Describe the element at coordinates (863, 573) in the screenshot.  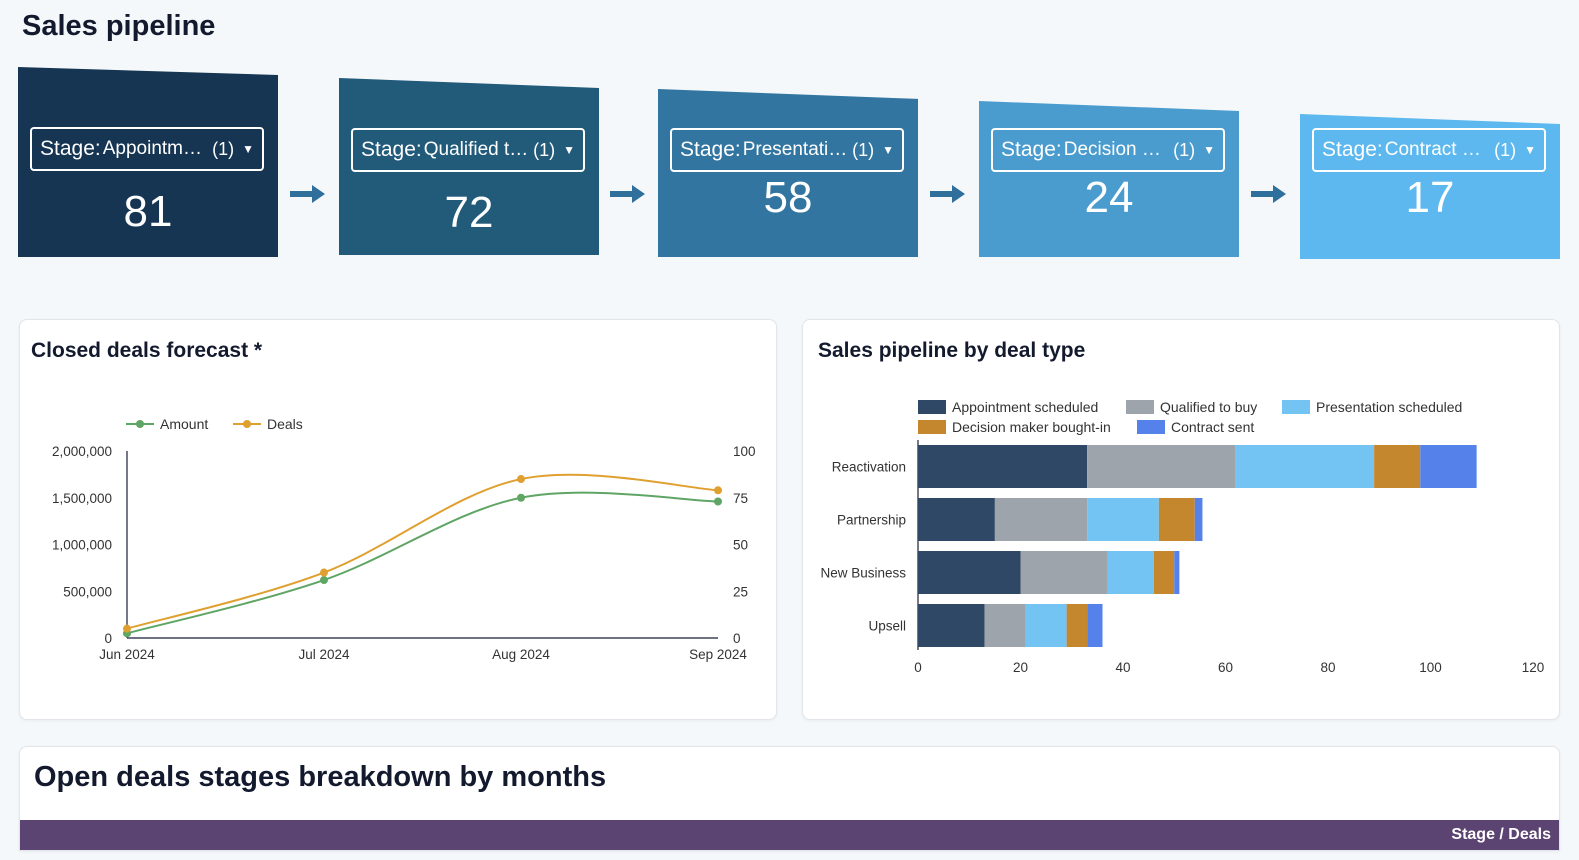
I see `category-label: New Business` at that location.